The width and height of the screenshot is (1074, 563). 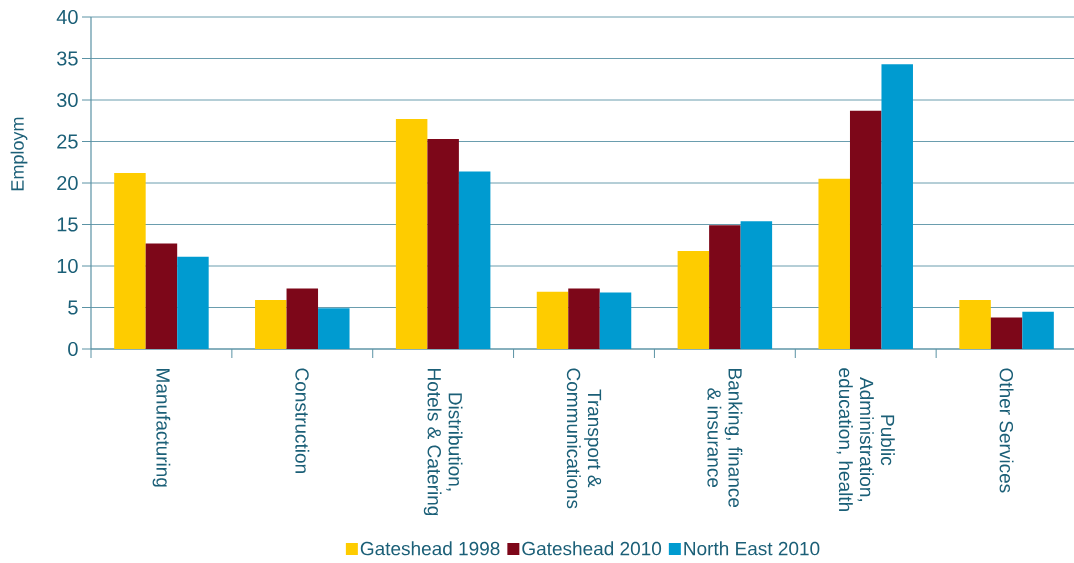 I want to click on y-tick-label: 35, so click(x=67, y=58).